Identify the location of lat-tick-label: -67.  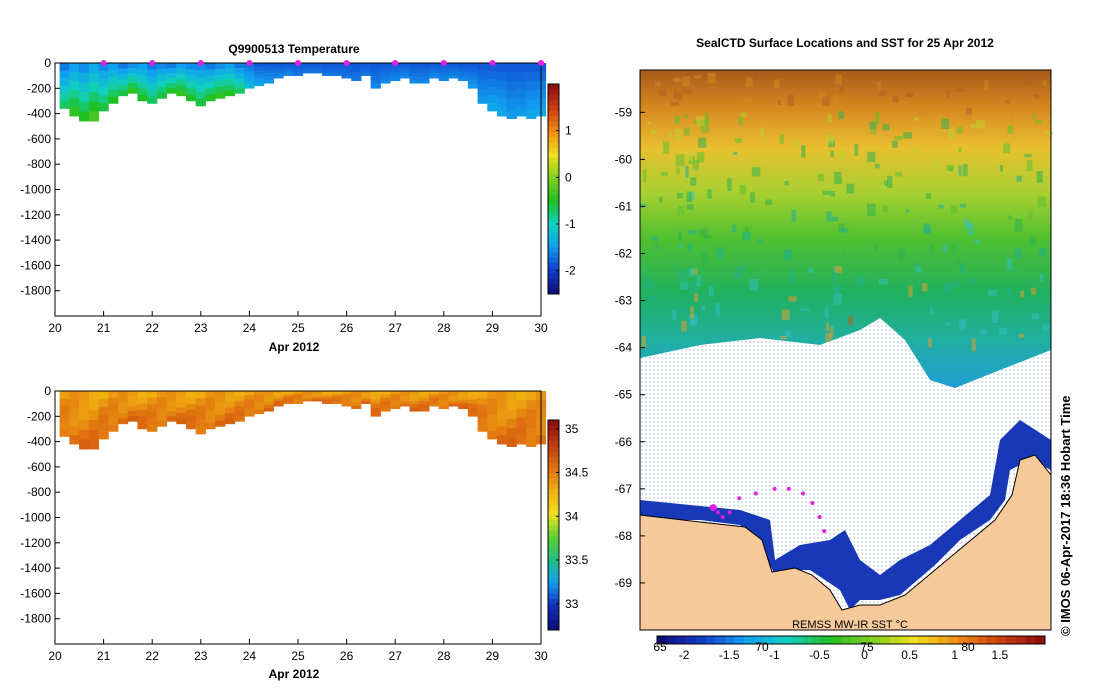
(624, 489).